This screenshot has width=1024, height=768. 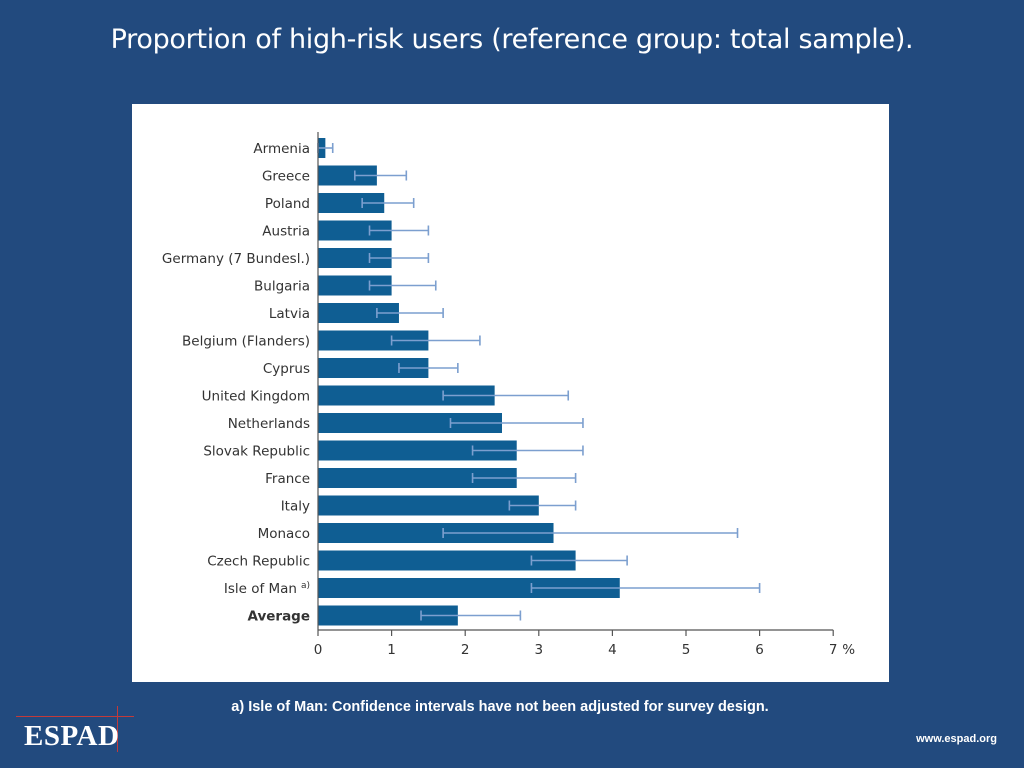 I want to click on category-label-belgium-flanders: Belgium (Flanders), so click(x=246, y=342).